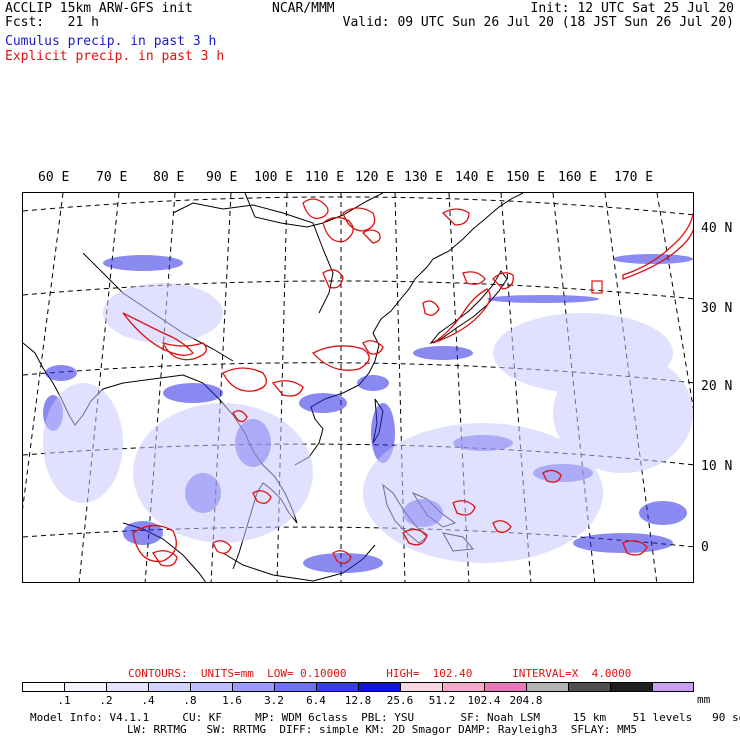 The image size is (740, 740). Describe the element at coordinates (705, 547) in the screenshot. I see `lat-label: 0` at that location.